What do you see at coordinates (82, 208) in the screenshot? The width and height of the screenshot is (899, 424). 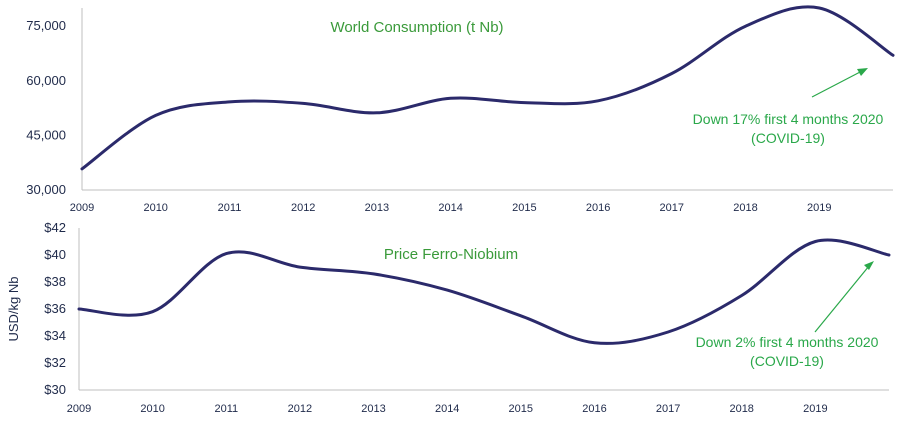 I see `consumption-x-tick-label: 2009` at bounding box center [82, 208].